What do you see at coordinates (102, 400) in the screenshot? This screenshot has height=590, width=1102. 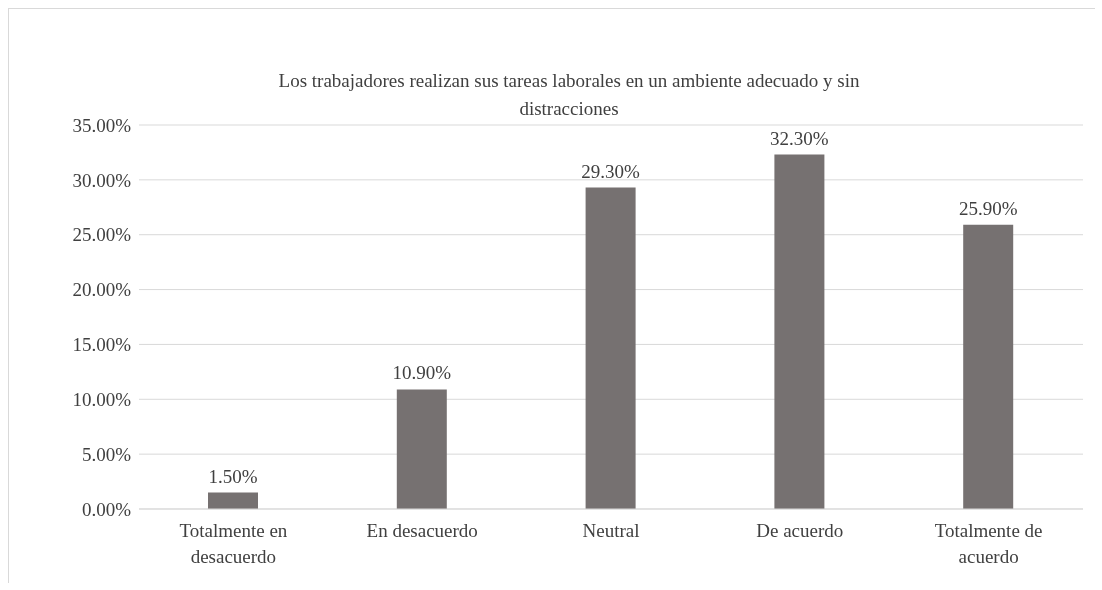 I see `y-tick-label: 10.00%` at bounding box center [102, 400].